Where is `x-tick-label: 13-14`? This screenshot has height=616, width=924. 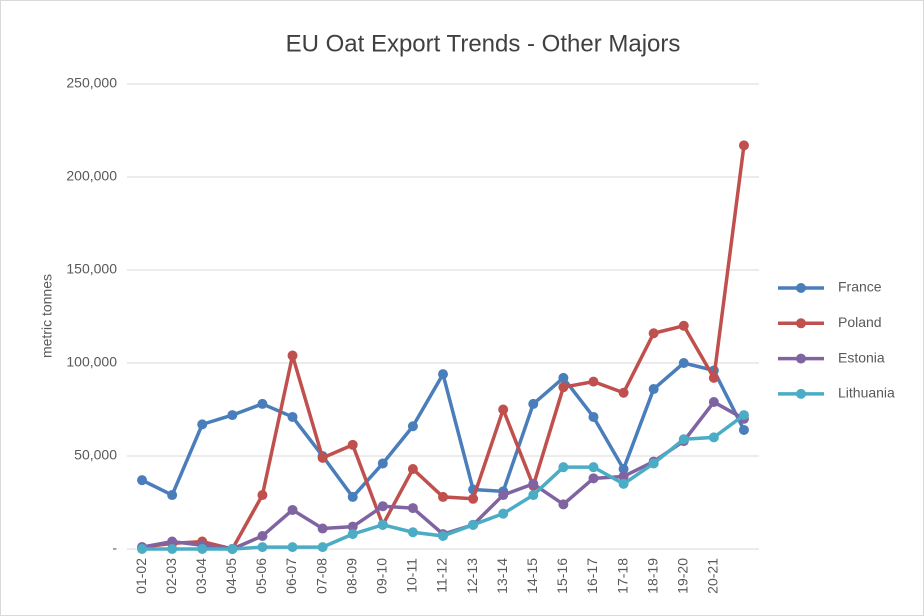 x-tick-label: 13-14 is located at coordinates (502, 576).